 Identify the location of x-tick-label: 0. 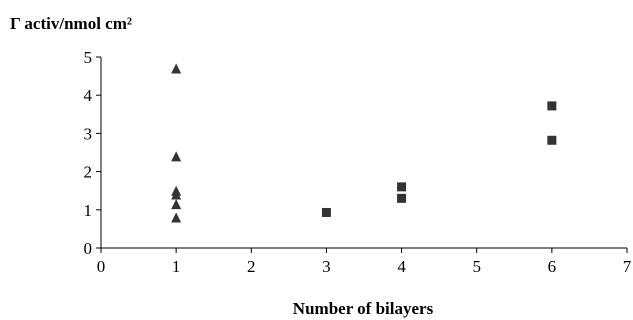
(101, 266).